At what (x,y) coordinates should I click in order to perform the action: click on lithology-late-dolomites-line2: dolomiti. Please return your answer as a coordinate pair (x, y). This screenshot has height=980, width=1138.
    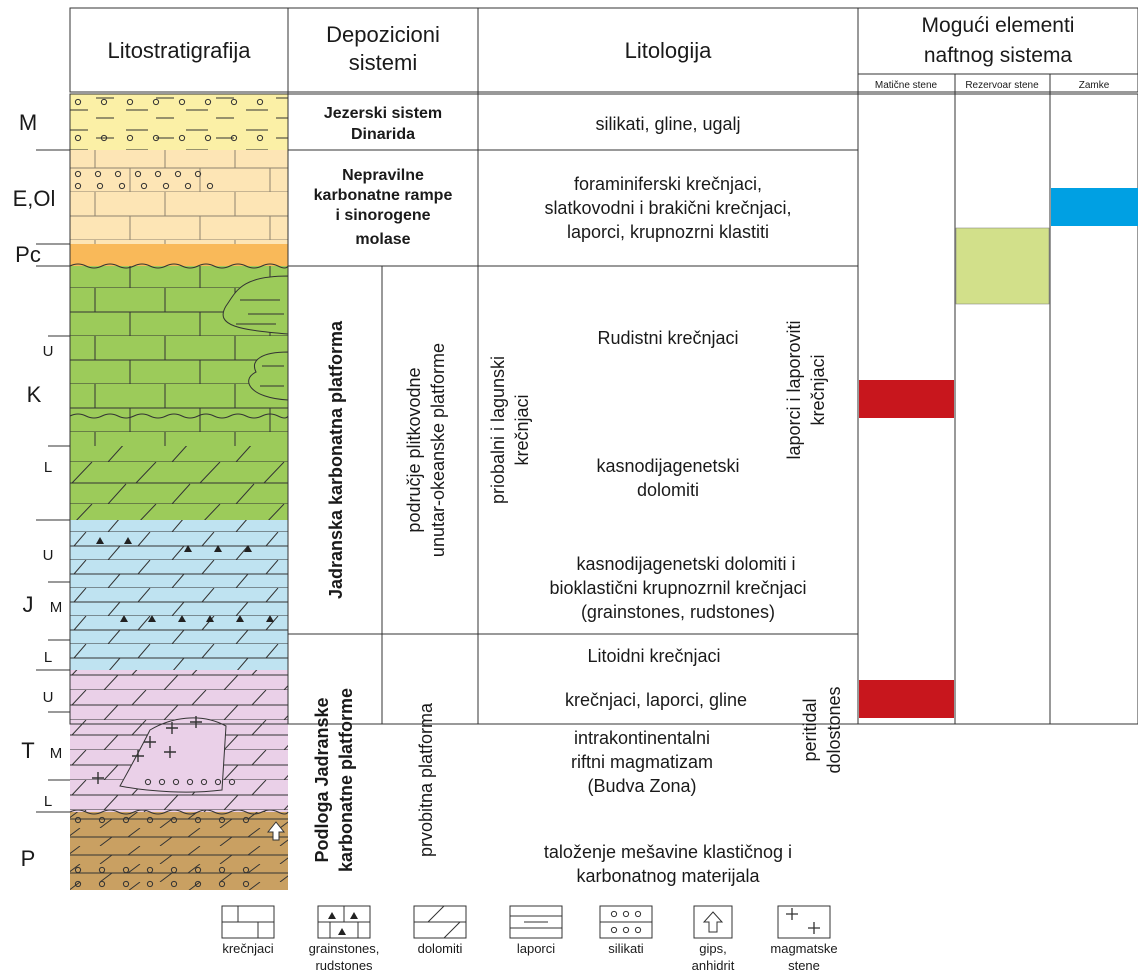
    Looking at the image, I should click on (668, 490).